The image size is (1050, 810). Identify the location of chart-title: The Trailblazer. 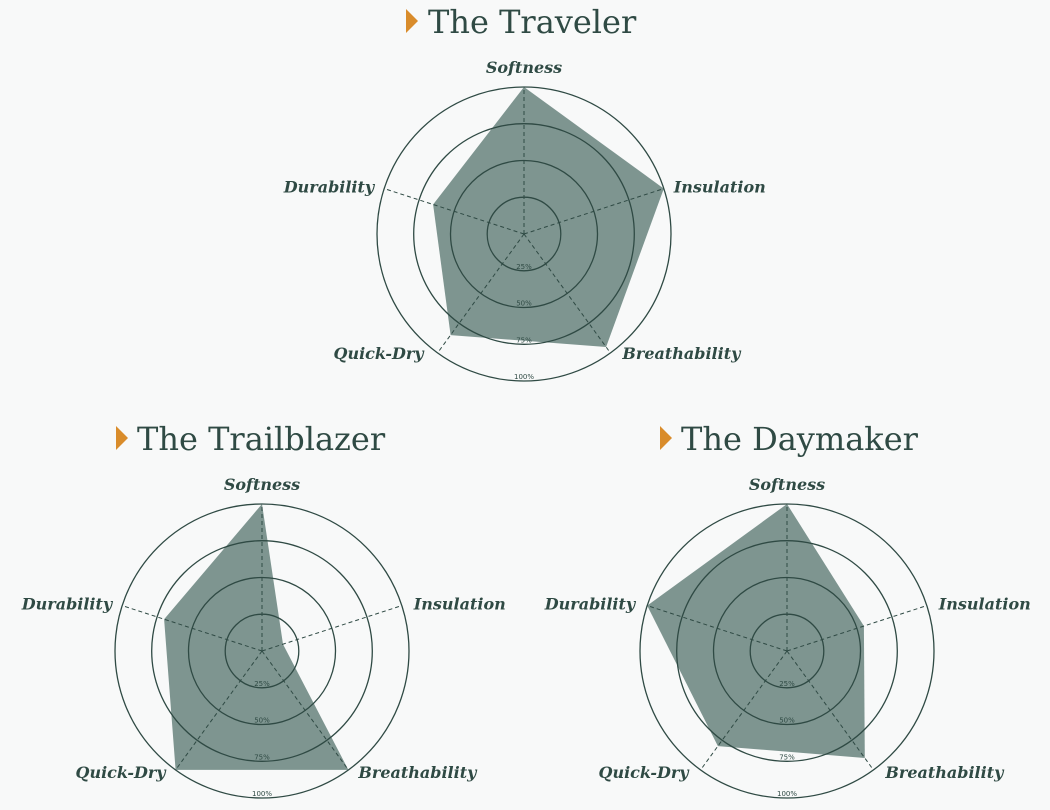
(261, 439).